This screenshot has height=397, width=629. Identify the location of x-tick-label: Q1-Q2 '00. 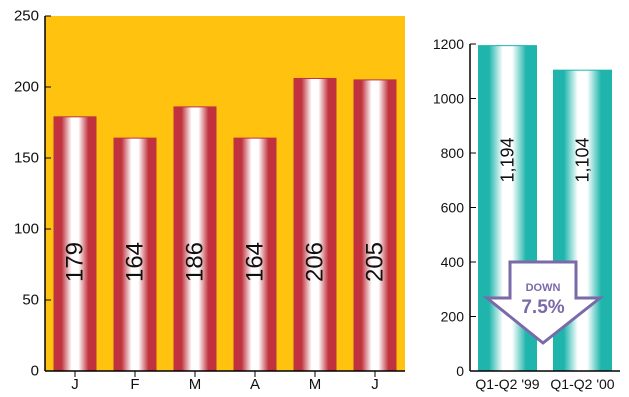
(582, 384).